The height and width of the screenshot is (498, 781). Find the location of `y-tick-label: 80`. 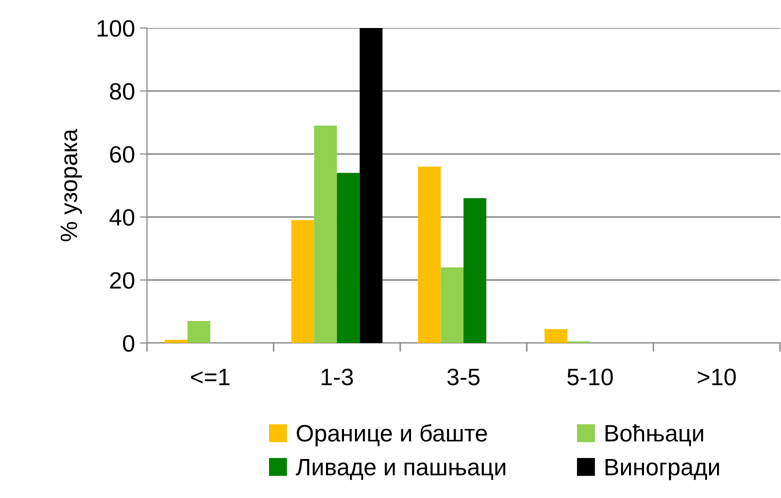

y-tick-label: 80 is located at coordinates (122, 91).